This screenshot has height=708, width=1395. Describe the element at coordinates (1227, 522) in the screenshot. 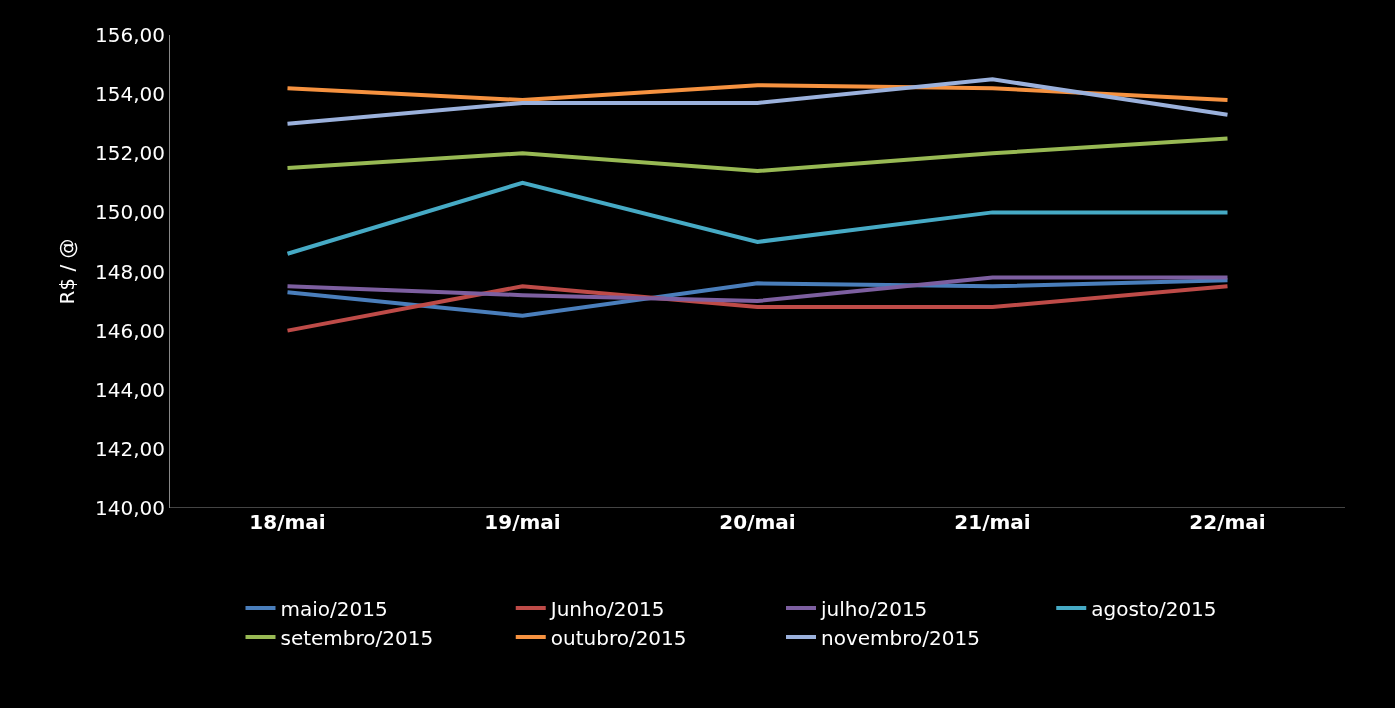

I see `x-tick-label: 22/mai` at that location.